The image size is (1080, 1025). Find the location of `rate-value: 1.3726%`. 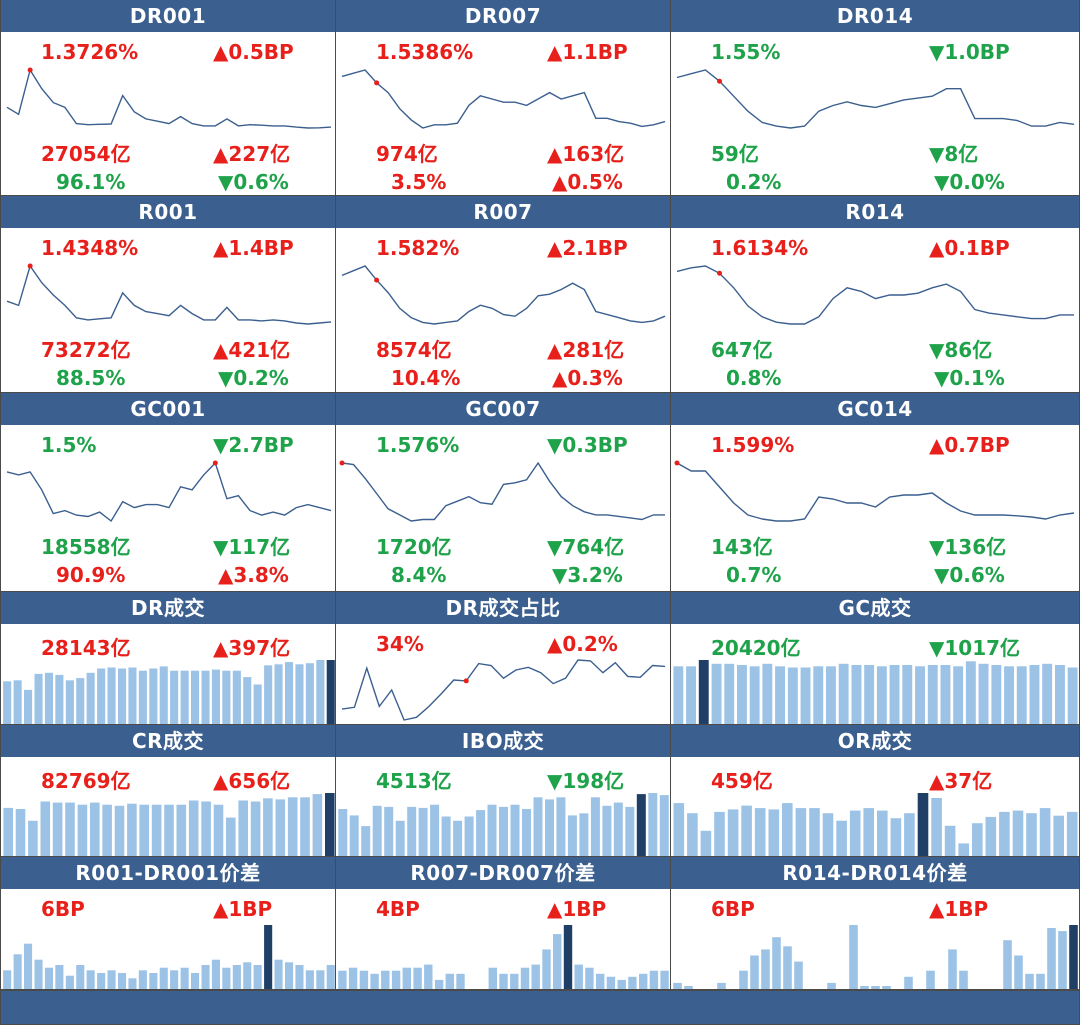

rate-value: 1.3726% is located at coordinates (90, 52).